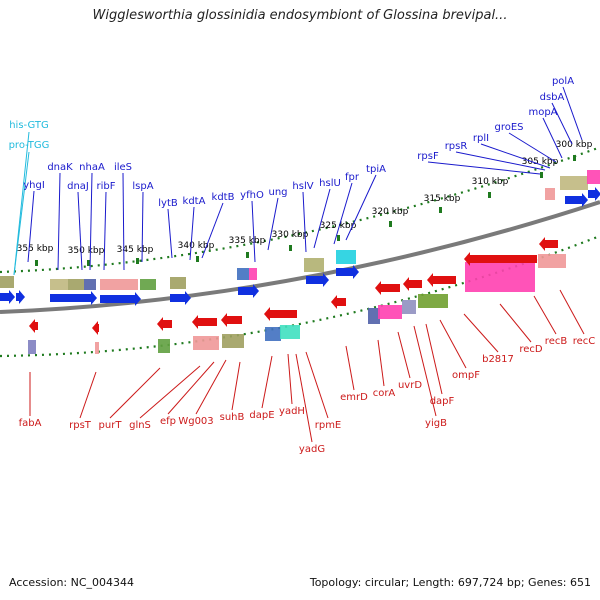 The height and width of the screenshot is (600, 600). Describe the element at coordinates (456, 146) in the screenshot. I see `forward-gene-label: rpsR` at that location.